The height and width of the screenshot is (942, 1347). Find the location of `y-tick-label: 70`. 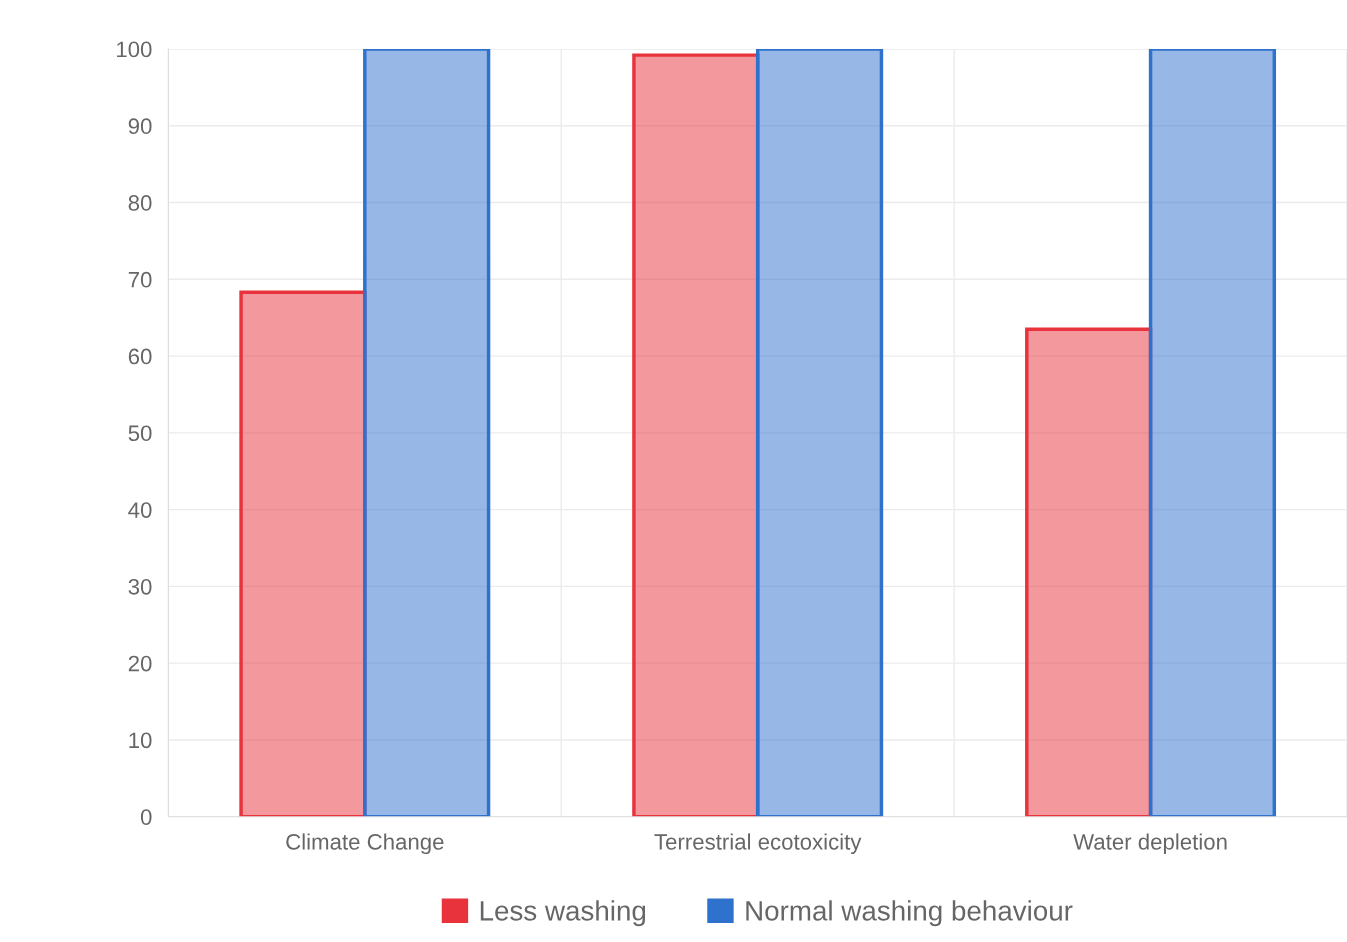

y-tick-label: 70 is located at coordinates (140, 279).